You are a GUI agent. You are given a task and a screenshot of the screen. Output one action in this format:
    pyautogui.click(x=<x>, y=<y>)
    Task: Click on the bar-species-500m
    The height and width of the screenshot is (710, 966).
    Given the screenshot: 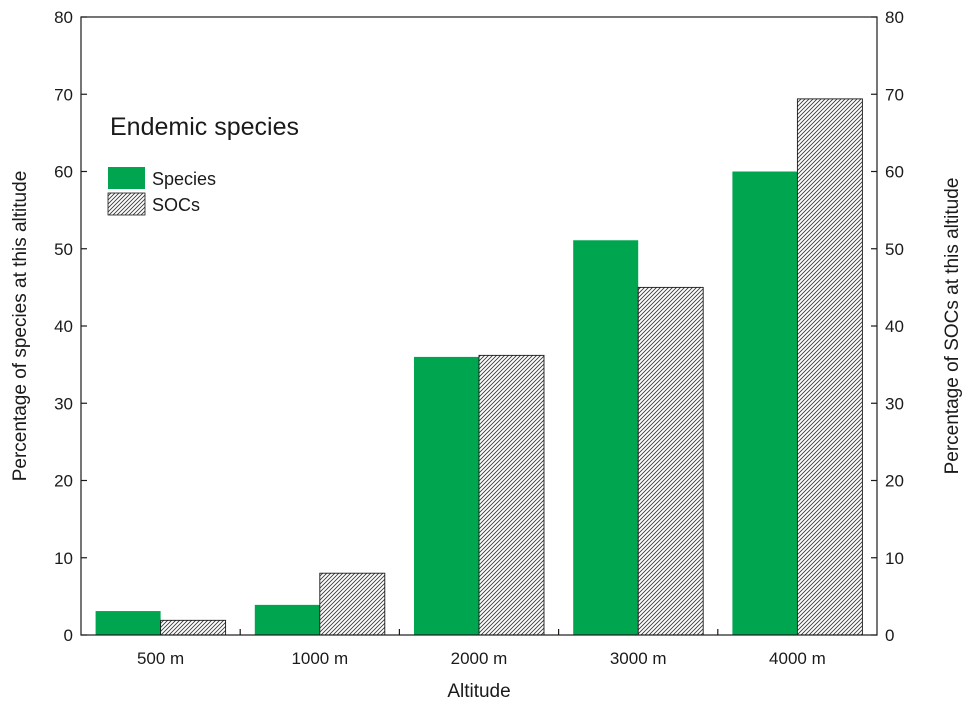 What is the action you would take?
    pyautogui.click(x=128, y=623)
    